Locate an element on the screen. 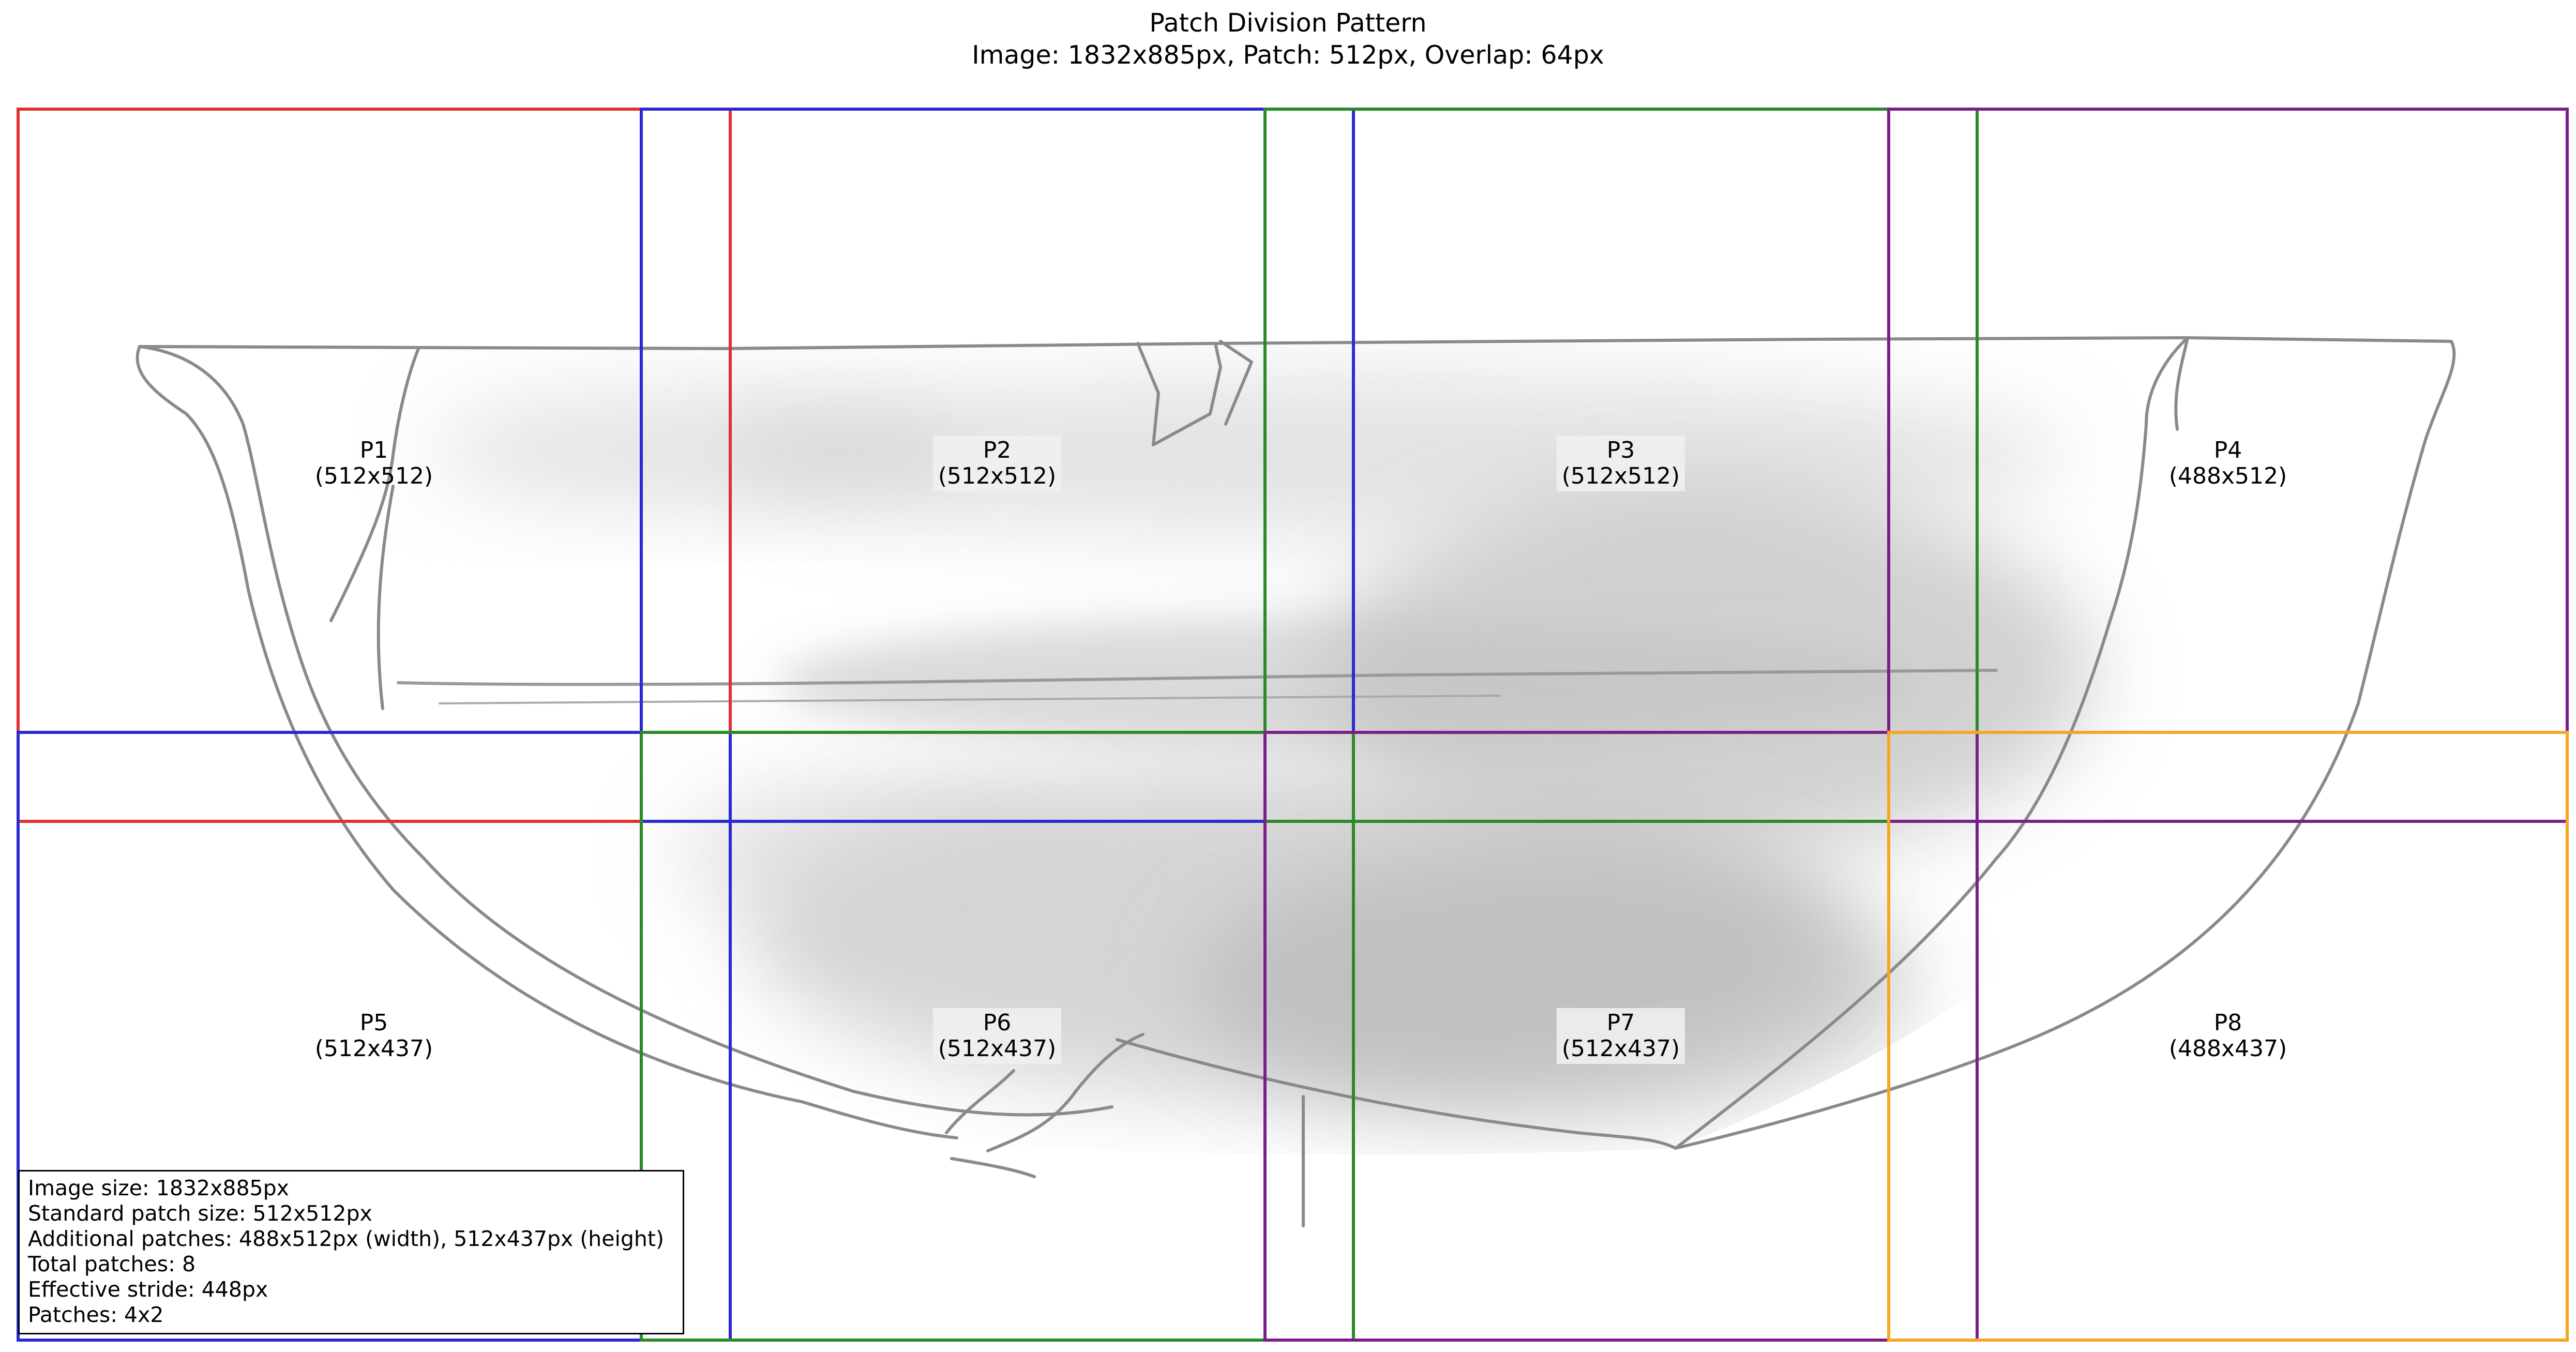 The height and width of the screenshot is (1352, 2576). patch-label-p2: P2 (512x512) is located at coordinates (997, 463).